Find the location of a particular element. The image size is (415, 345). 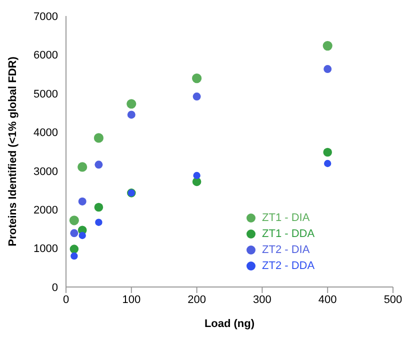

legend-label: ZT2 - DIA is located at coordinates (286, 250).